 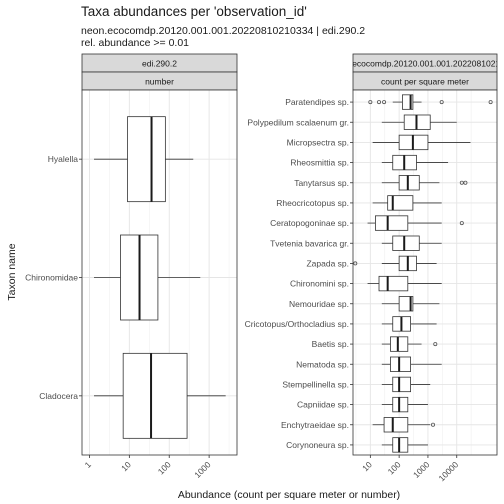 I want to click on y-tick-label: Tanytarsus sp., so click(x=321, y=183).